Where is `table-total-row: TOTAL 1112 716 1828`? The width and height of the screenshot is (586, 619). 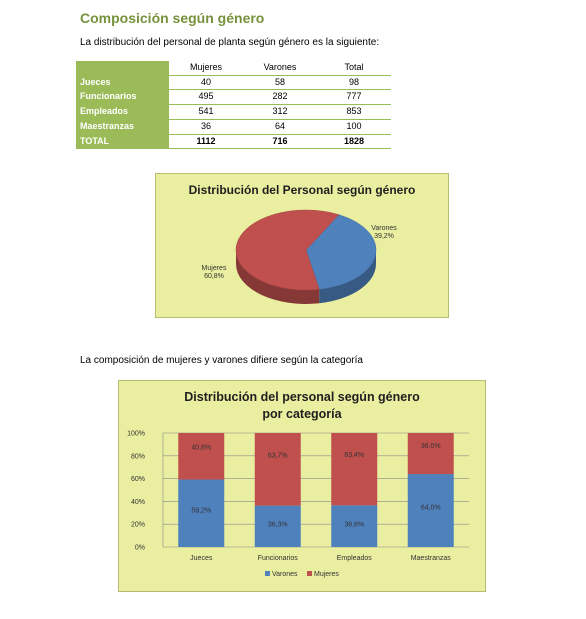 table-total-row: TOTAL 1112 716 1828 is located at coordinates (233, 142).